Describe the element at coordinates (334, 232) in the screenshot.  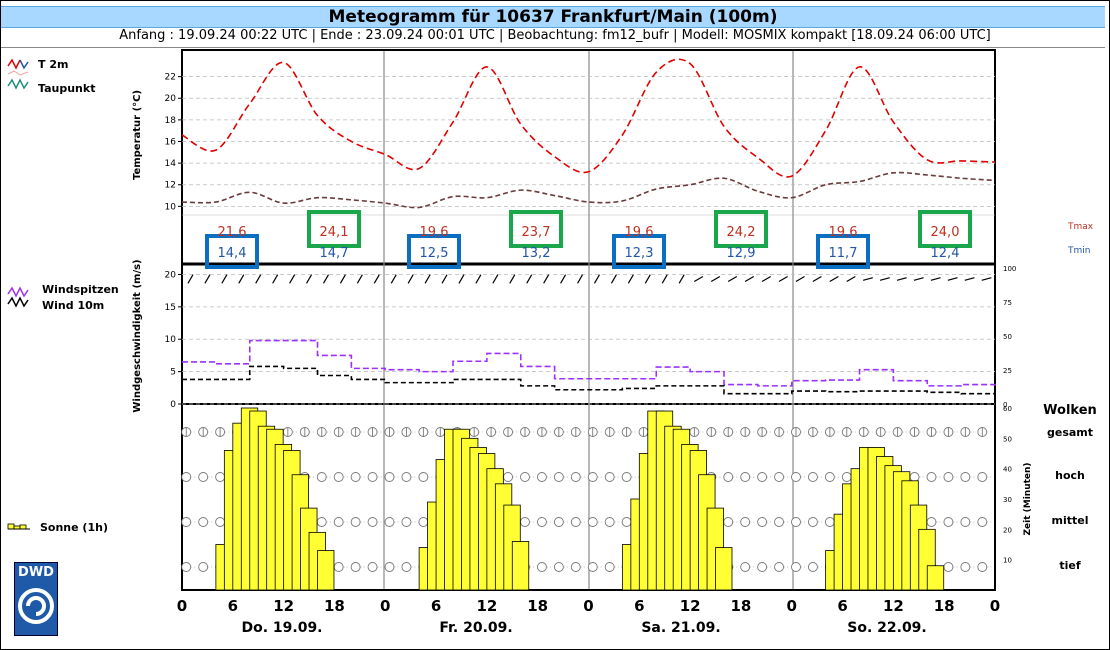
I see `tmax-label-1: 24,1` at that location.